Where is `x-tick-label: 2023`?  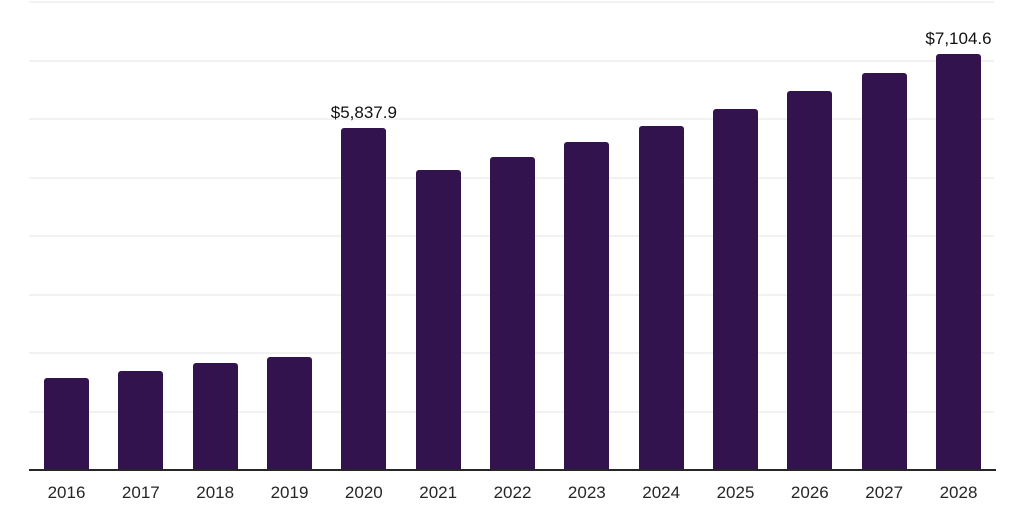 x-tick-label: 2023 is located at coordinates (586, 492).